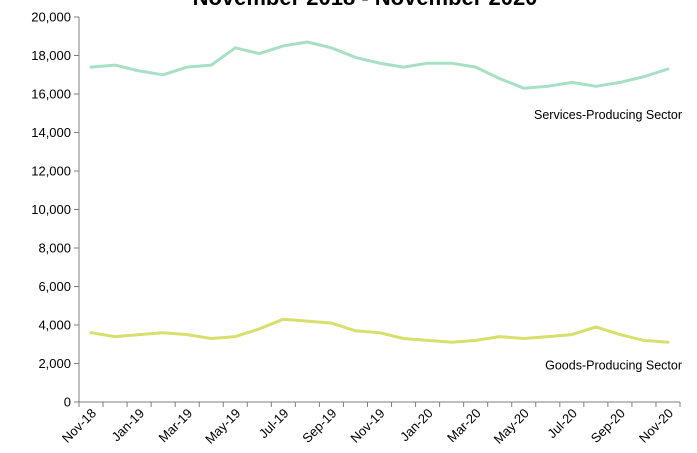 Image resolution: width=697 pixels, height=453 pixels. Describe the element at coordinates (222, 426) in the screenshot. I see `x-tick-label: May-19` at that location.